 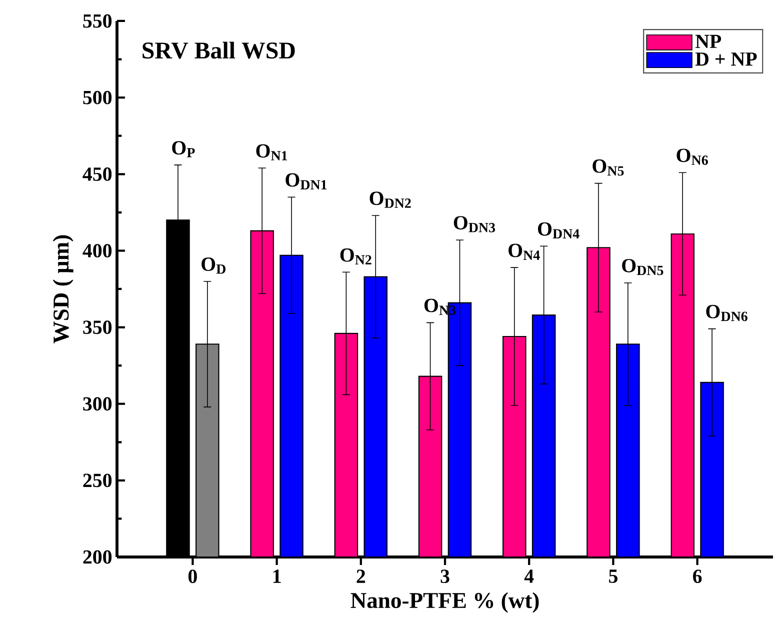 What do you see at coordinates (361, 576) in the screenshot?
I see `x-tick-label: 2` at bounding box center [361, 576].